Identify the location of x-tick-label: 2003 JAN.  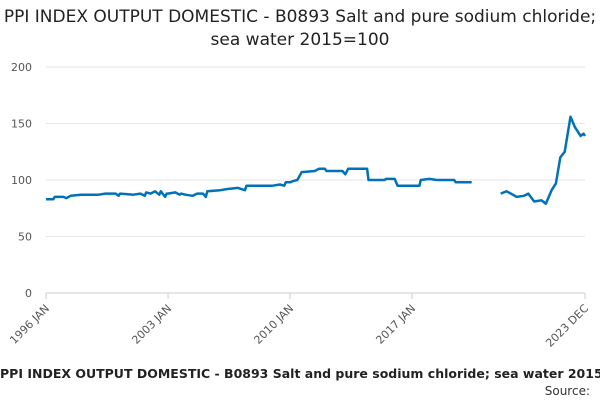
(151, 324).